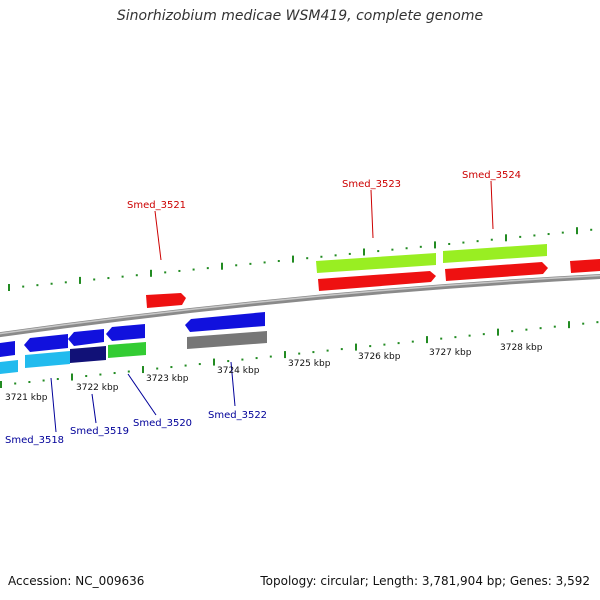 The height and width of the screenshot is (600, 600). Describe the element at coordinates (99, 431) in the screenshot. I see `gene-label-reverse: Smed_3519` at that location.